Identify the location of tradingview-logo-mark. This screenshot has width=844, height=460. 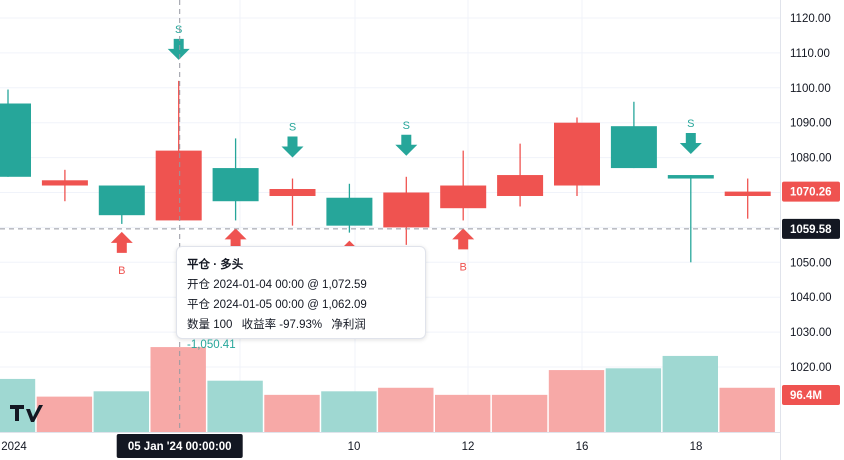
(26, 413).